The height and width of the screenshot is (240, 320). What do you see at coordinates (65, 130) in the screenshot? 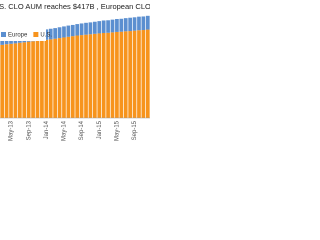
I see `x-tick-label: May-14` at bounding box center [65, 130].